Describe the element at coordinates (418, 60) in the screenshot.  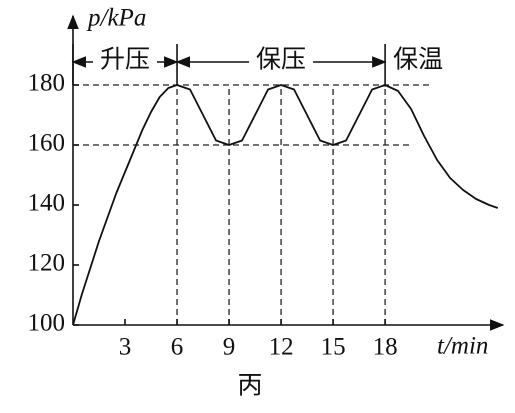
I see `phase-label: 保温` at that location.